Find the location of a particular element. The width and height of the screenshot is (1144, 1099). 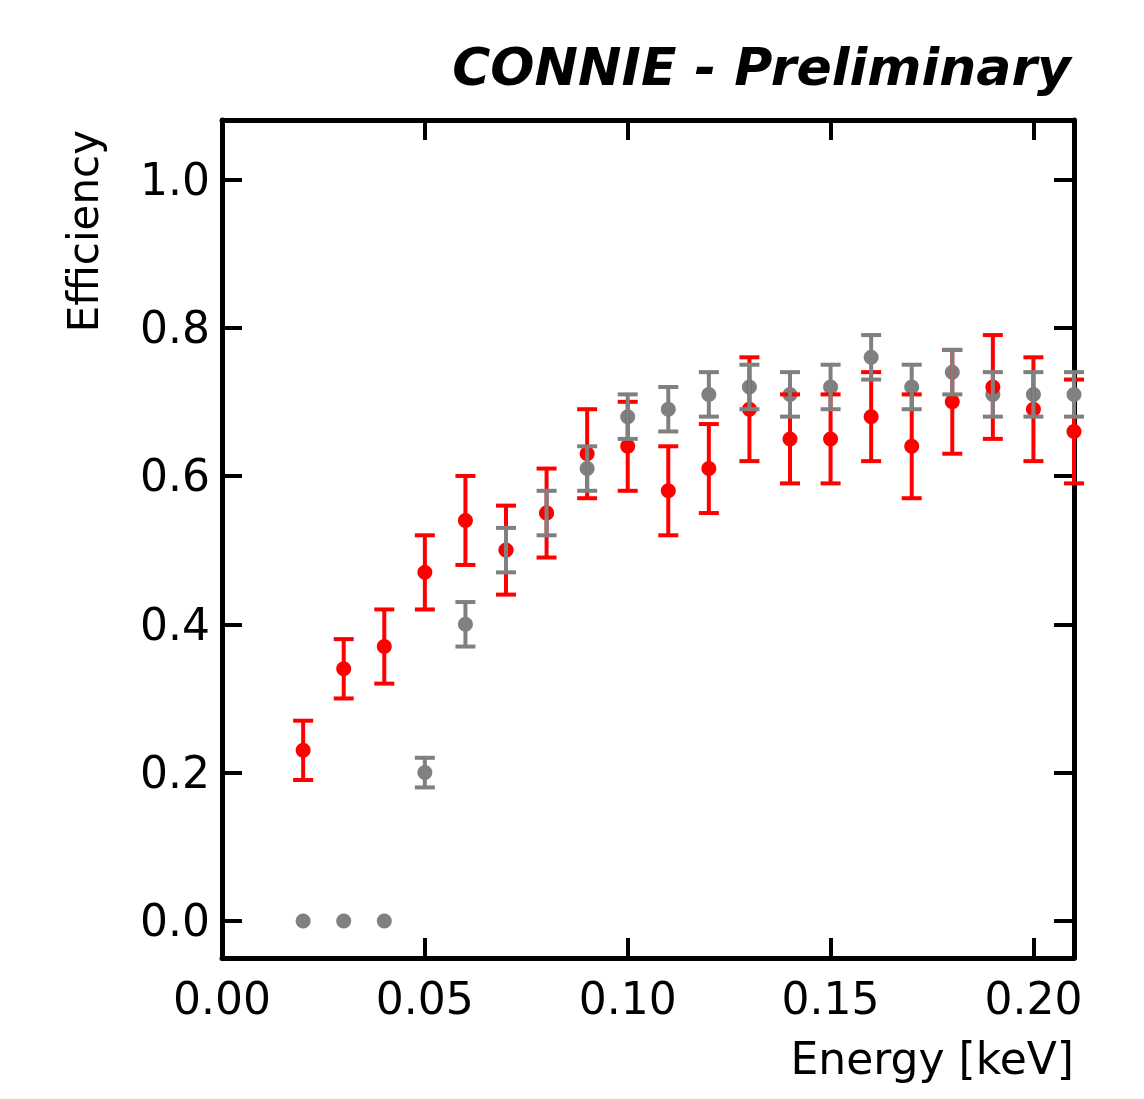

x-tick-label: 0.15 is located at coordinates (830, 998).